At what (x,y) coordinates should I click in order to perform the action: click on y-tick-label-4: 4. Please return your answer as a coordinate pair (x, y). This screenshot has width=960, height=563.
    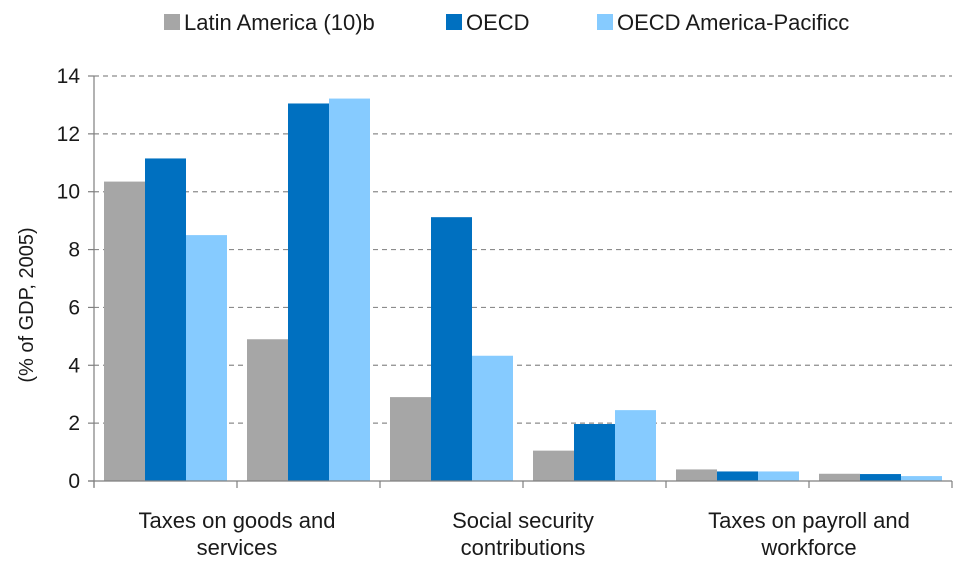
    Looking at the image, I should click on (74, 365).